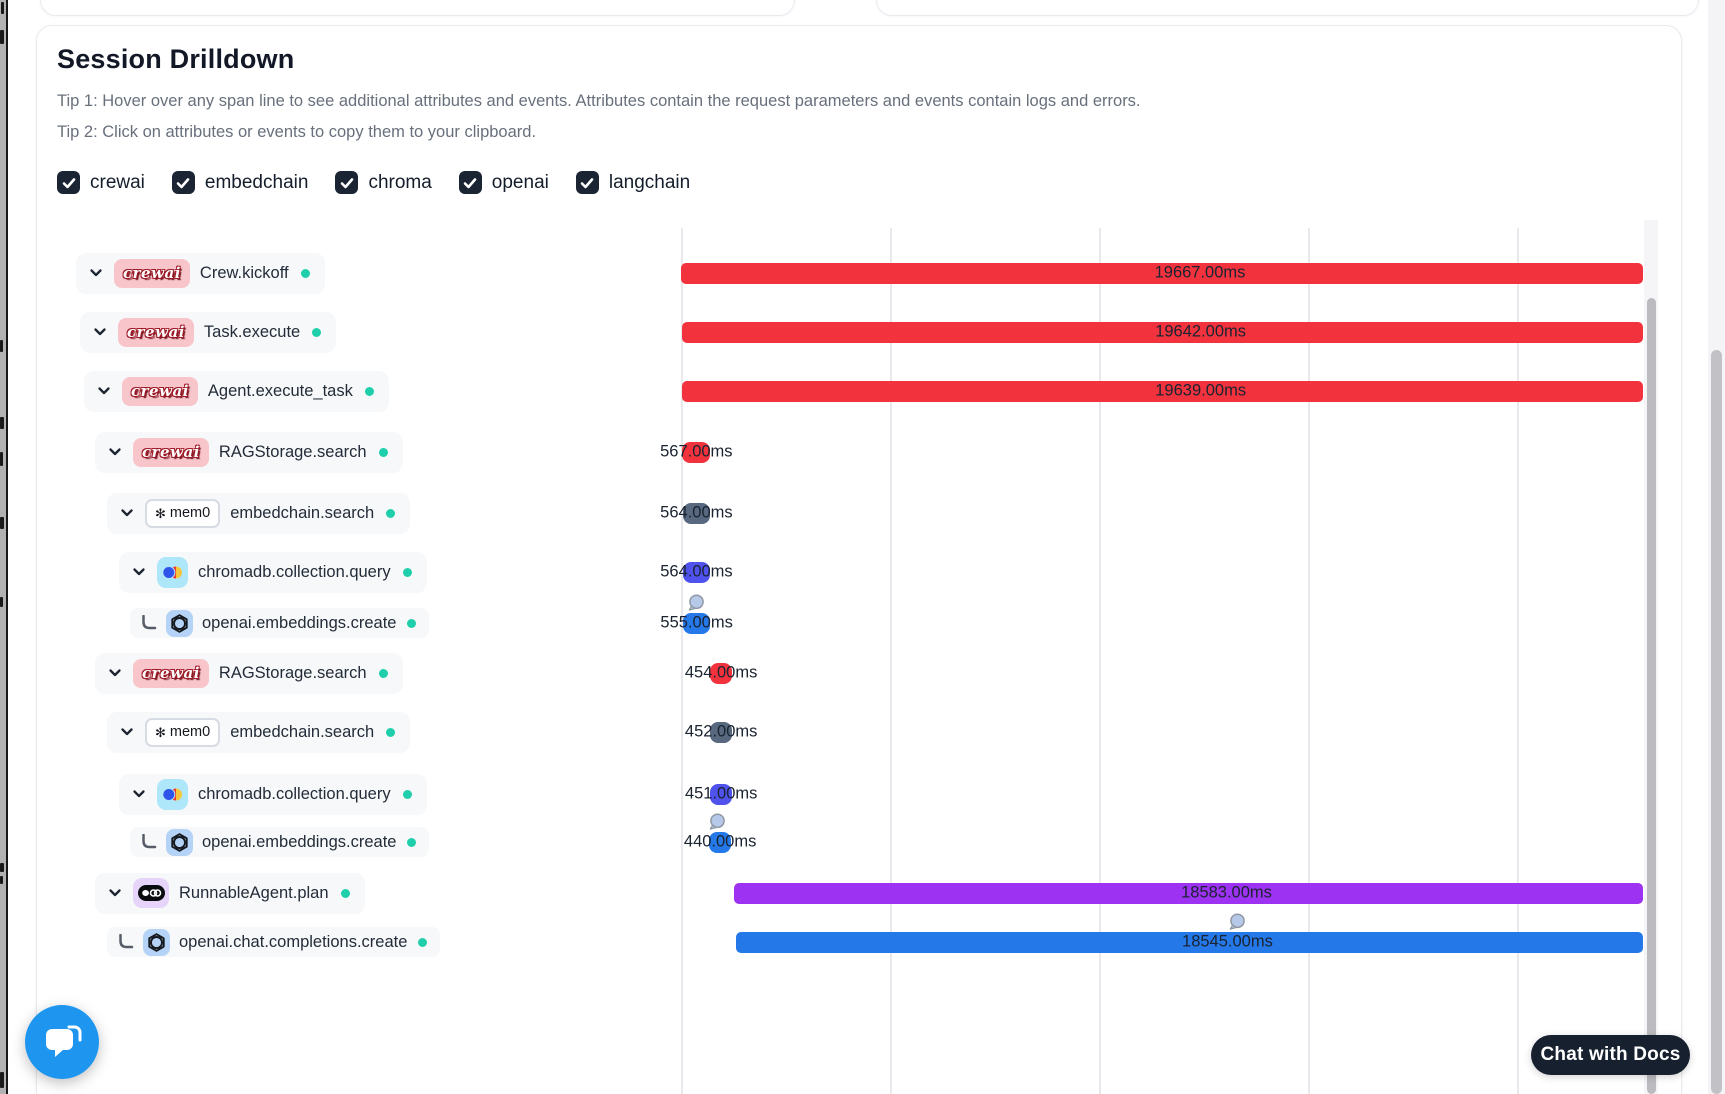 This screenshot has height=1094, width=1725. I want to click on tree-connector-icon, so click(149, 622).